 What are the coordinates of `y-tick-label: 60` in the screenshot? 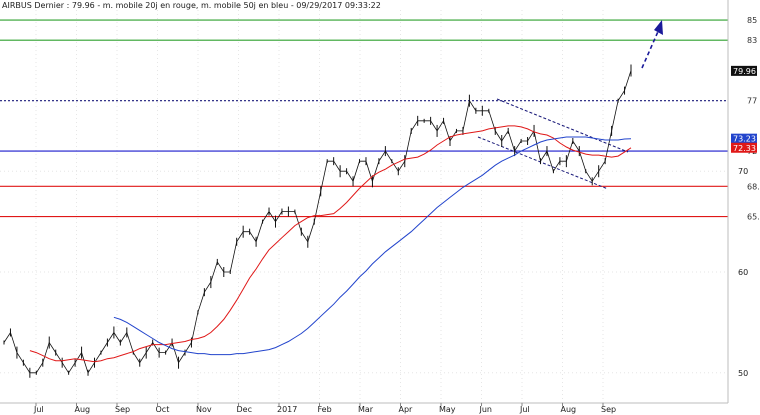 It's located at (743, 272).